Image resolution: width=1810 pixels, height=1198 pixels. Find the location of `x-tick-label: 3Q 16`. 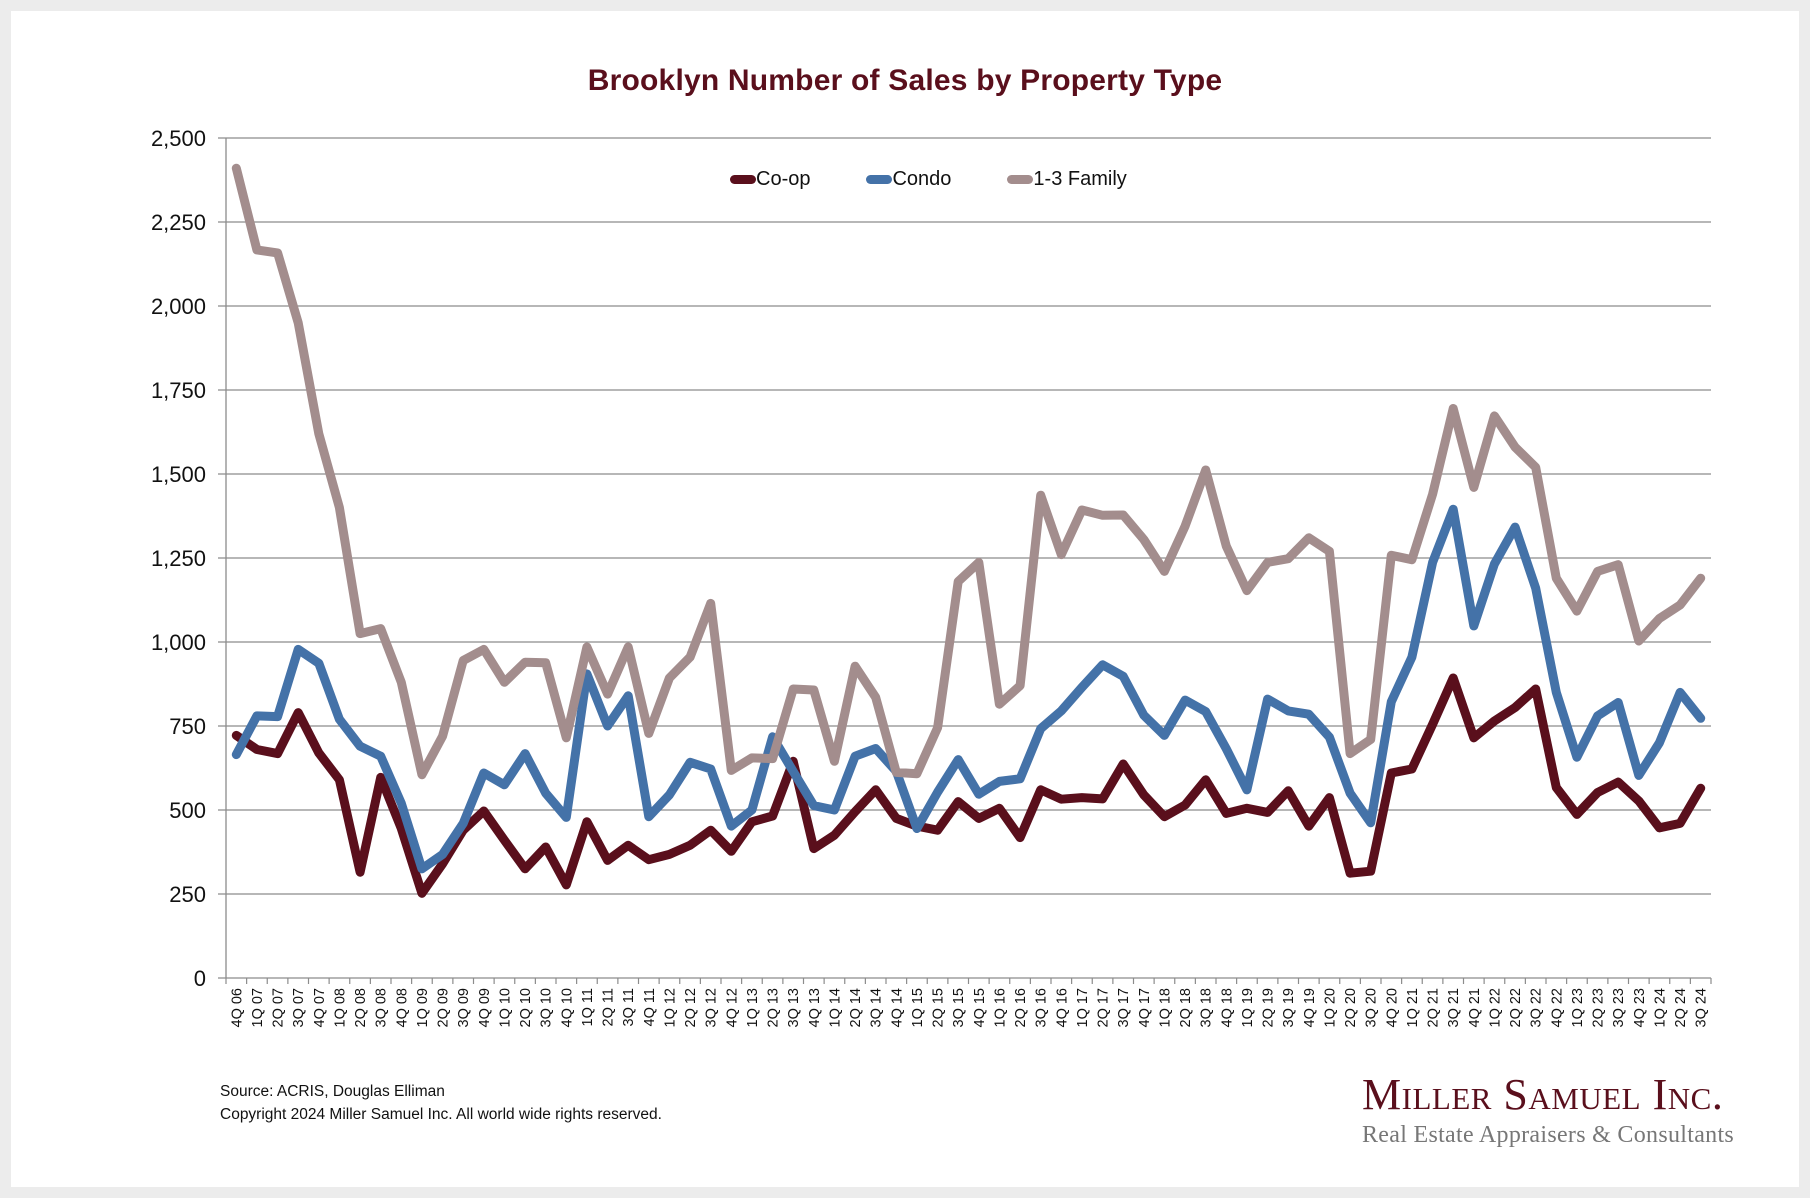

x-tick-label: 3Q 16 is located at coordinates (1042, 1008).